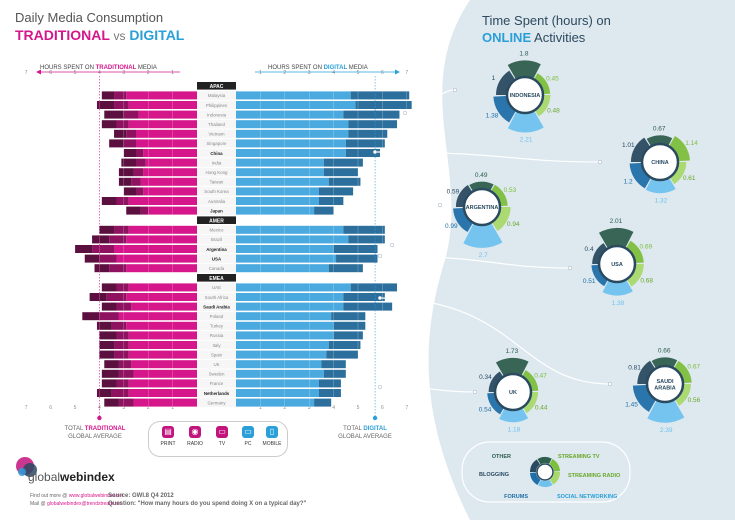  I want to click on bar-print-italy, so click(107, 345).